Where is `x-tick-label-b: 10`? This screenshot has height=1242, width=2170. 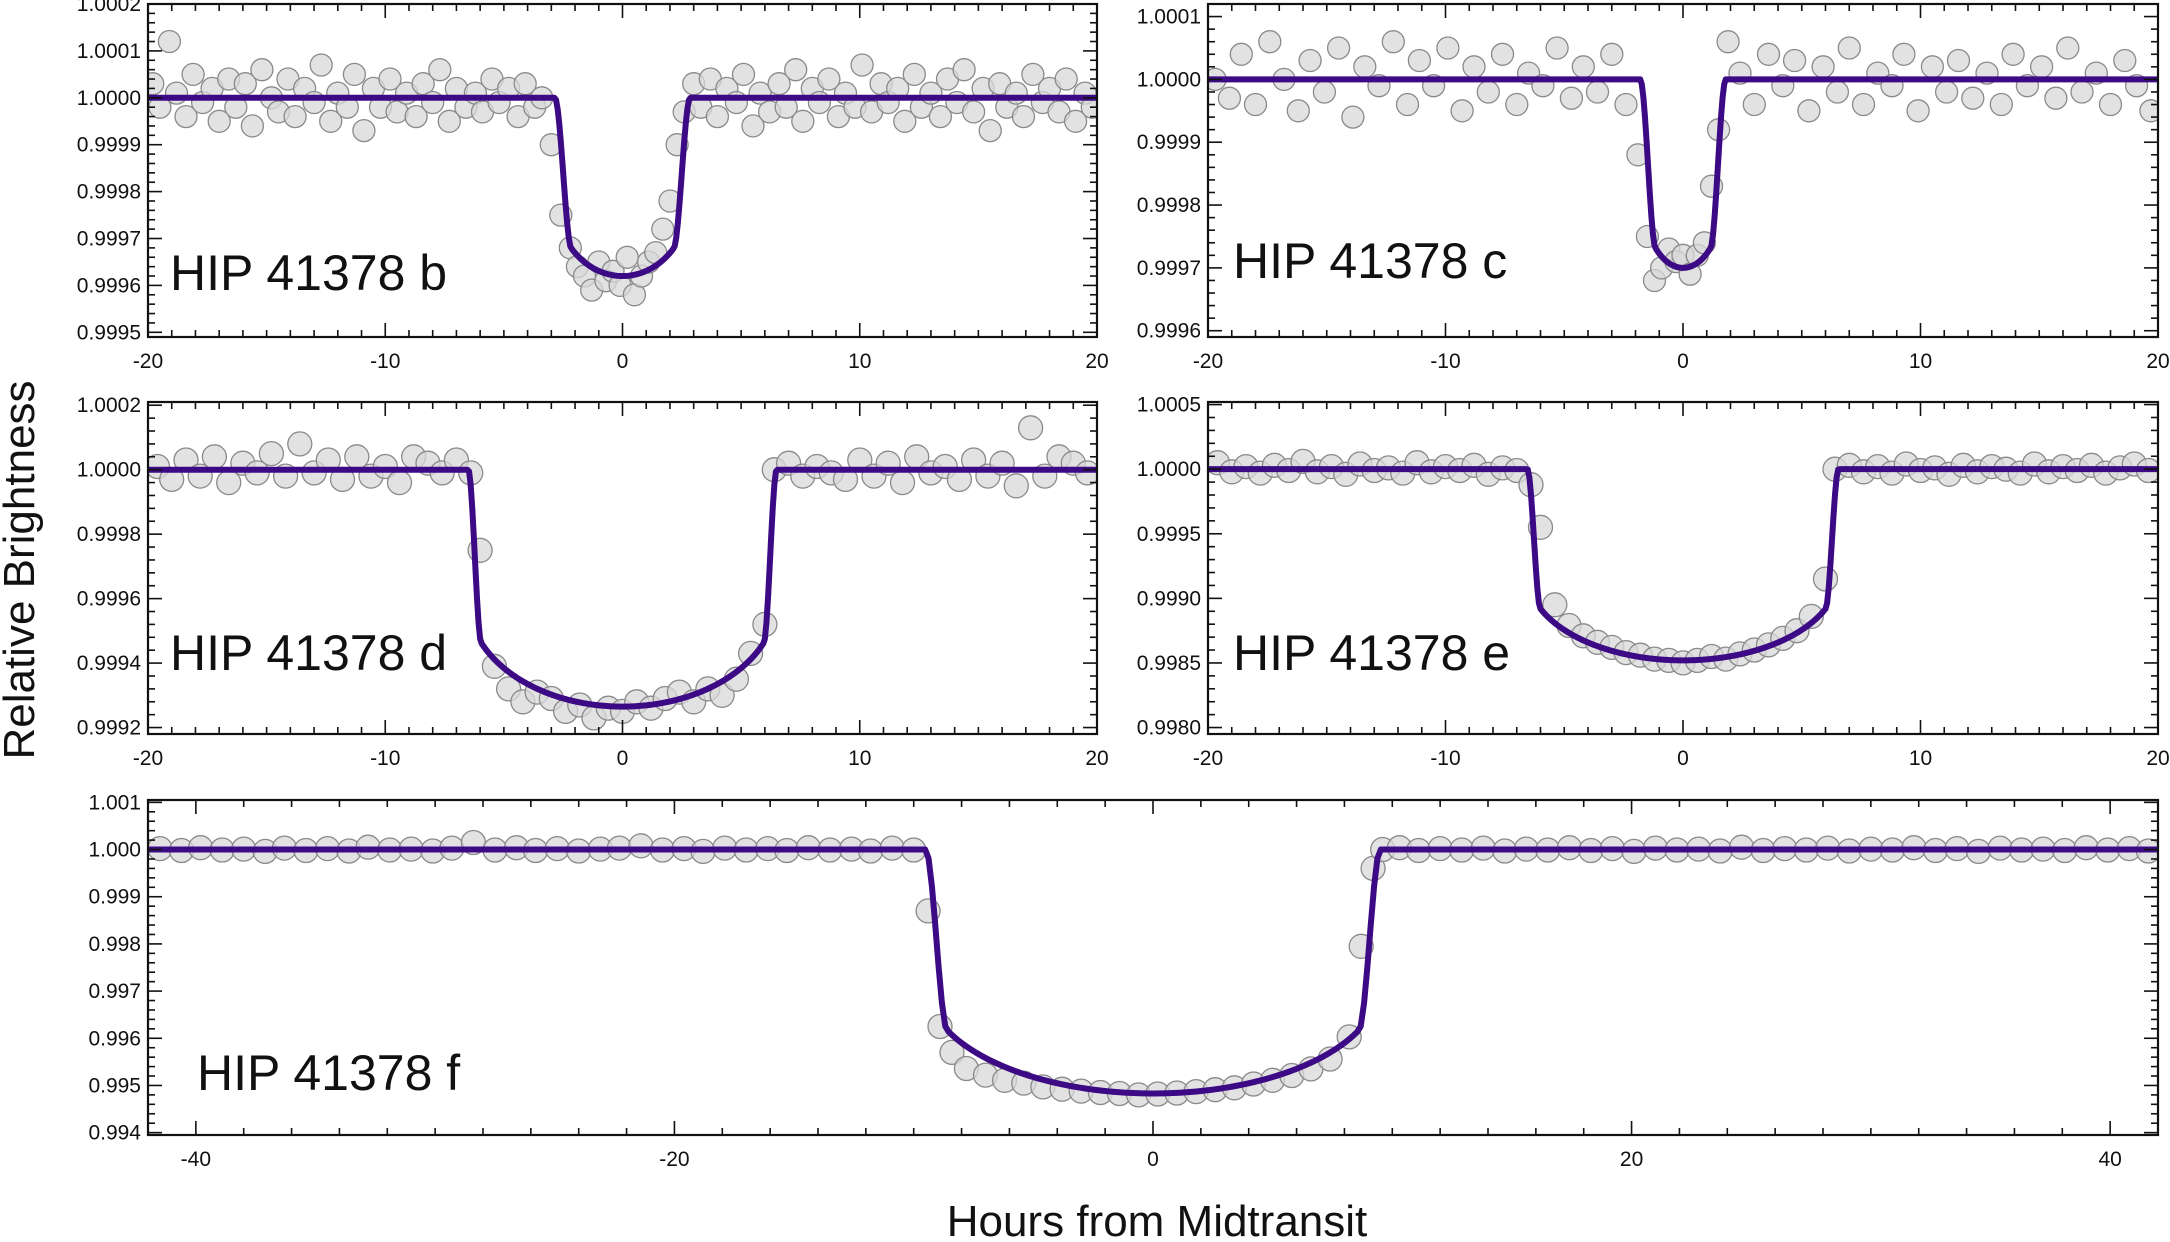 x-tick-label-b: 10 is located at coordinates (859, 361).